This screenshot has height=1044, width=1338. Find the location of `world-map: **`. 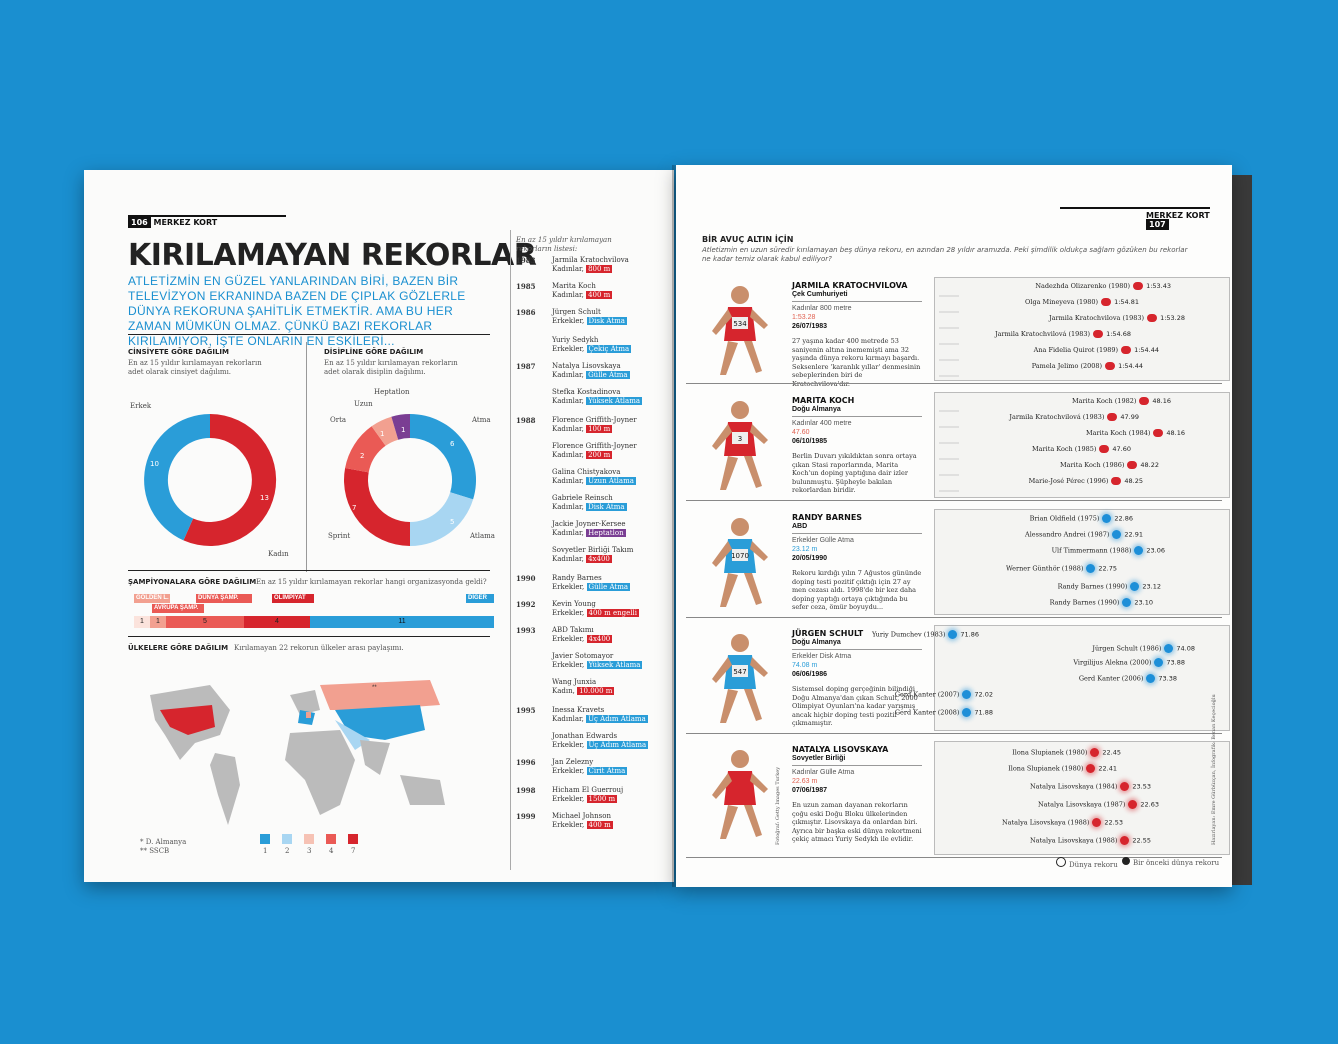

world-map: ** is located at coordinates (297, 752).